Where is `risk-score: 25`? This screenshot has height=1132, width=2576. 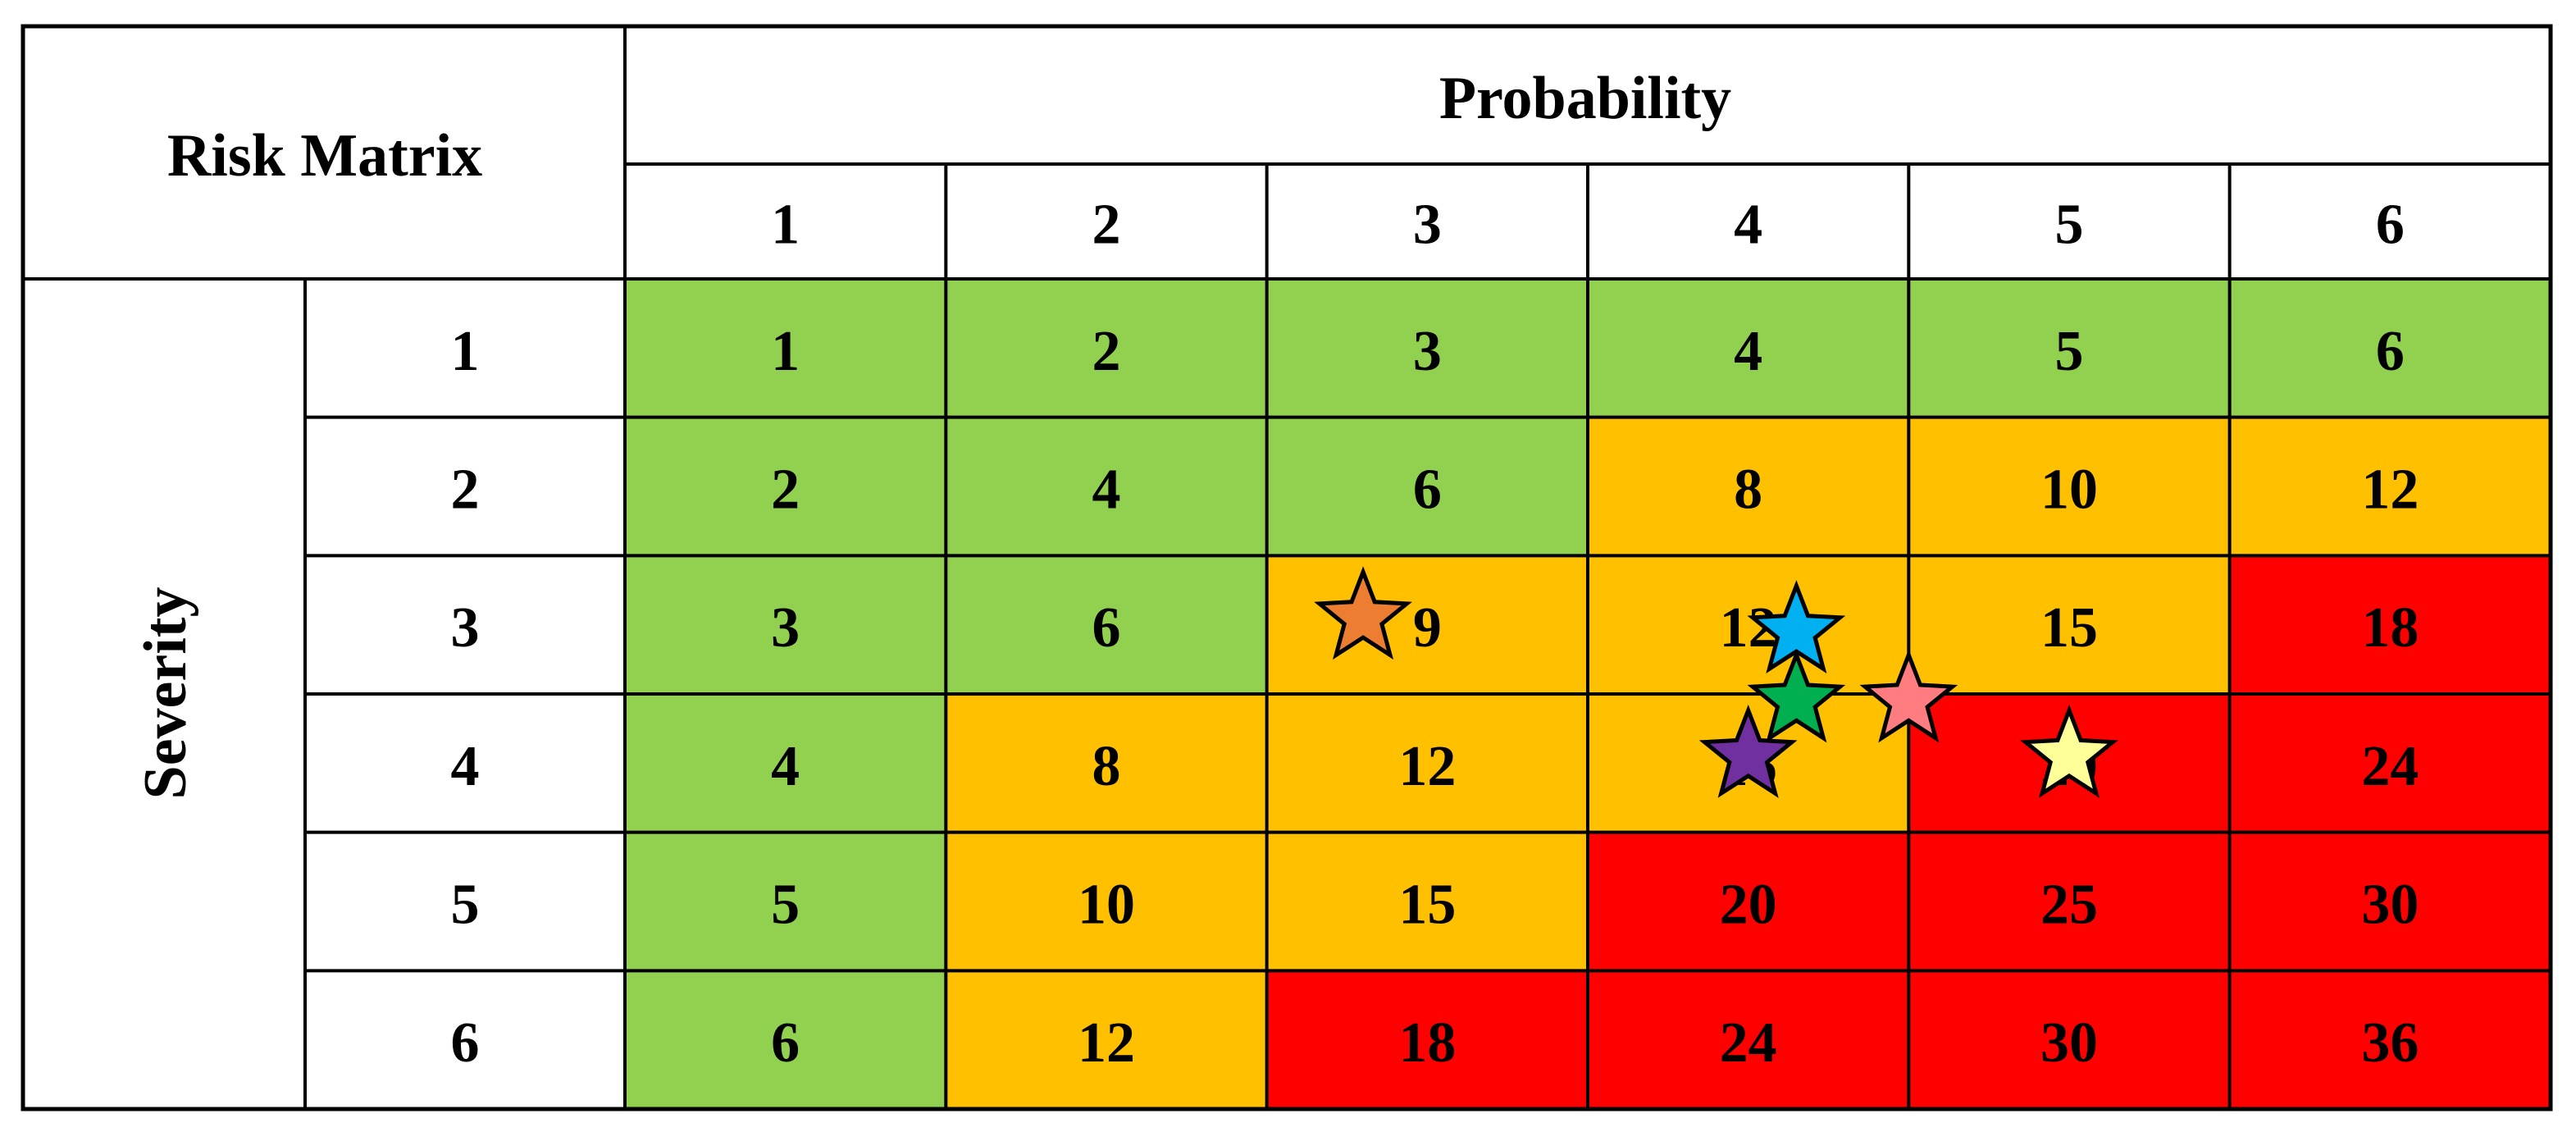
risk-score: 25 is located at coordinates (2069, 906).